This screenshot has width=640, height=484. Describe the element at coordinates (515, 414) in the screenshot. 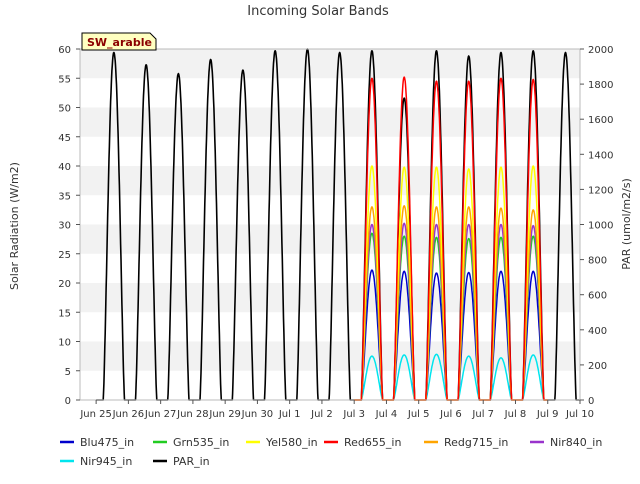

I see `x-tick-label: Jul 8` at that location.